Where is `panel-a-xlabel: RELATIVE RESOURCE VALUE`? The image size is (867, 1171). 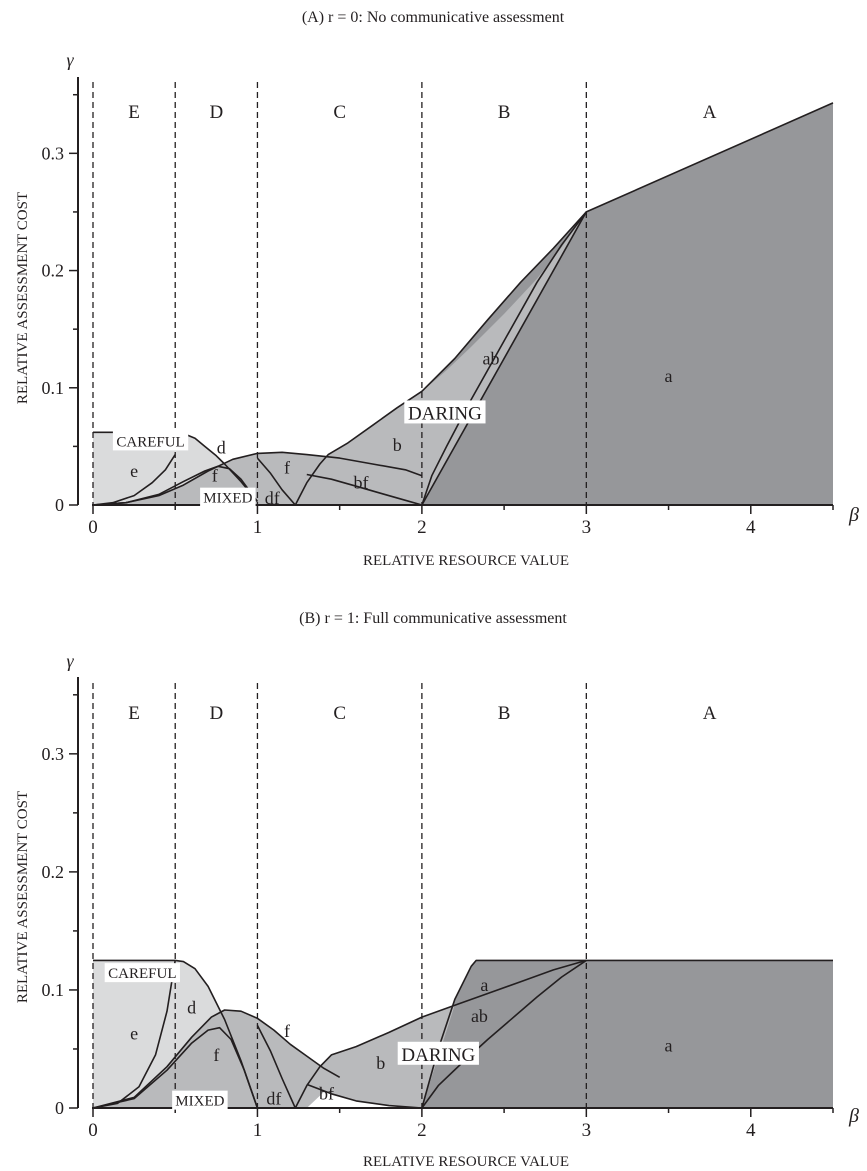
panel-a-xlabel: RELATIVE RESOURCE VALUE is located at coordinates (466, 561).